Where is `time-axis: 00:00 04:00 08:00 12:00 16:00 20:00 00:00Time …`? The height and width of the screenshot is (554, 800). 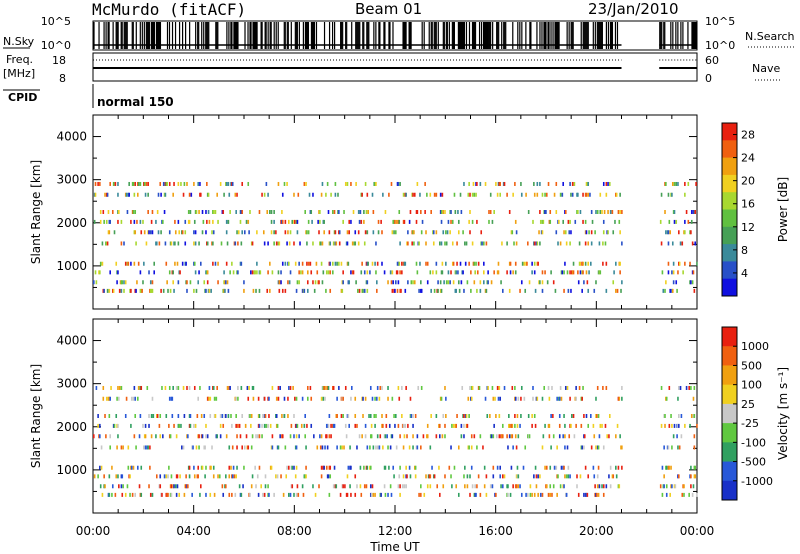 time-axis: 00:00 04:00 08:00 12:00 16:00 20:00 00:00Time … is located at coordinates (395, 539).